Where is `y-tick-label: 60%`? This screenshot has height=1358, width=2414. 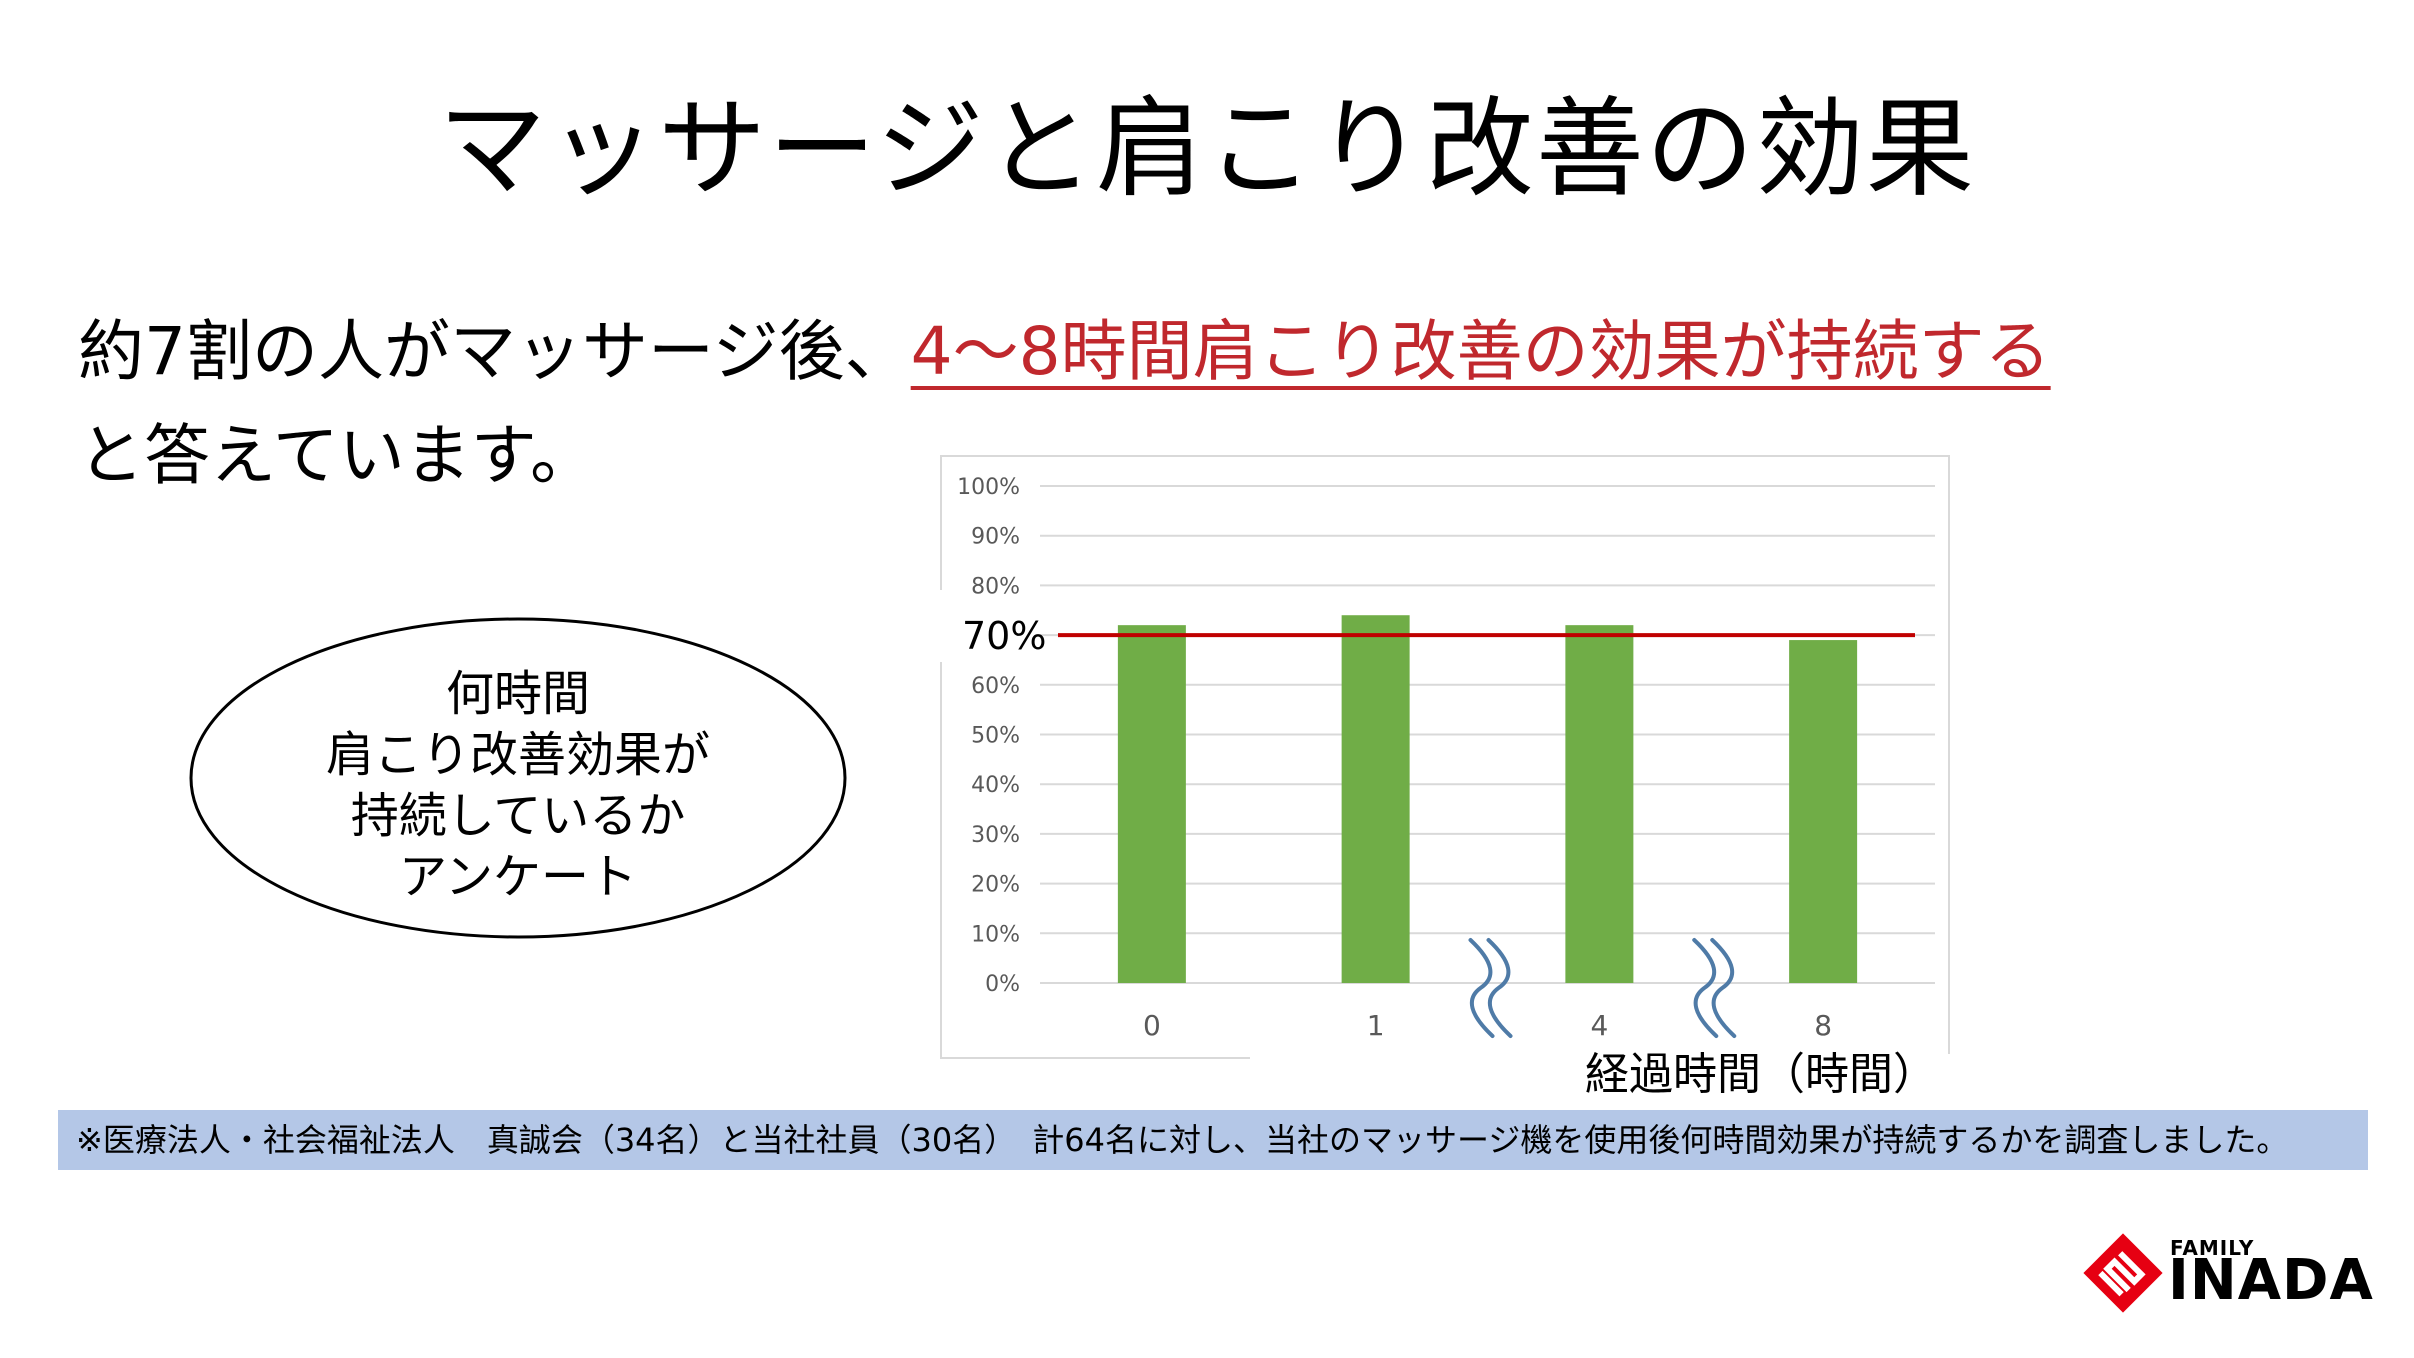
y-tick-label: 60% is located at coordinates (995, 686).